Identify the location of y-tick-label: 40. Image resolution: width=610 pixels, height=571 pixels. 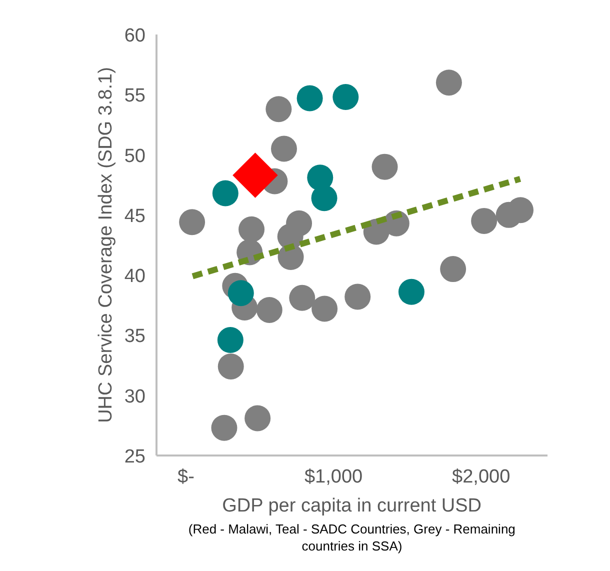
(135, 277).